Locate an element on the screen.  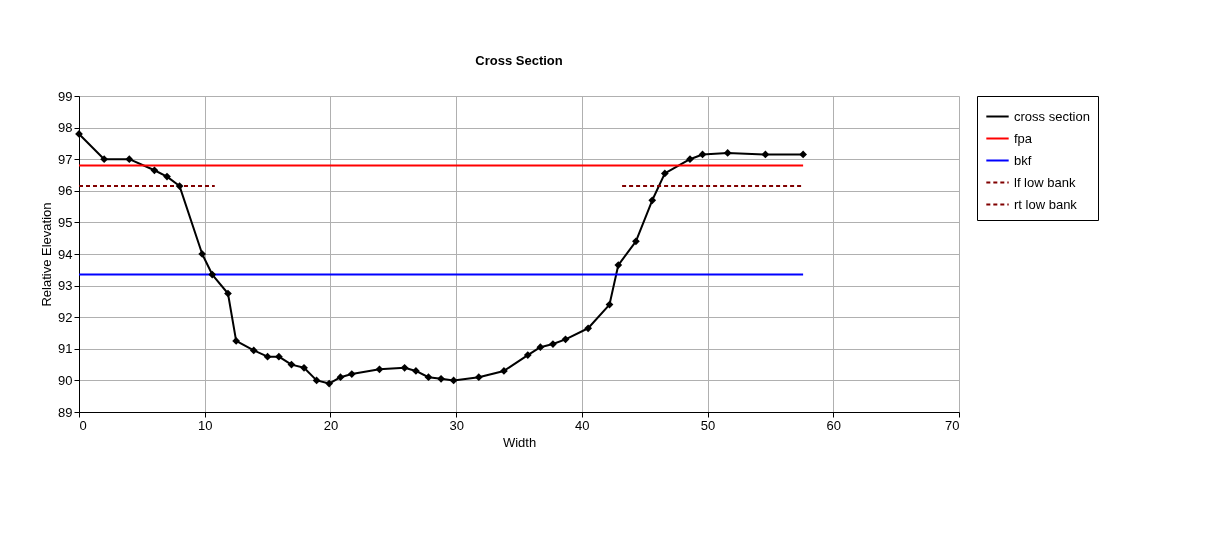
x-axis-title: Width is located at coordinates (519, 442).